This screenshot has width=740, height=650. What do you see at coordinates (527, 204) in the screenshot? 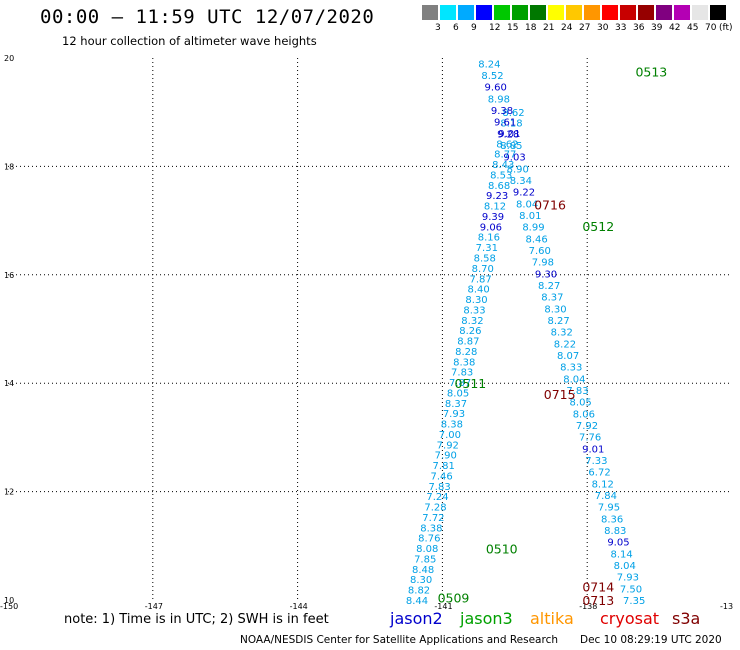
I see `wave-height-value: 8.04` at bounding box center [527, 204].